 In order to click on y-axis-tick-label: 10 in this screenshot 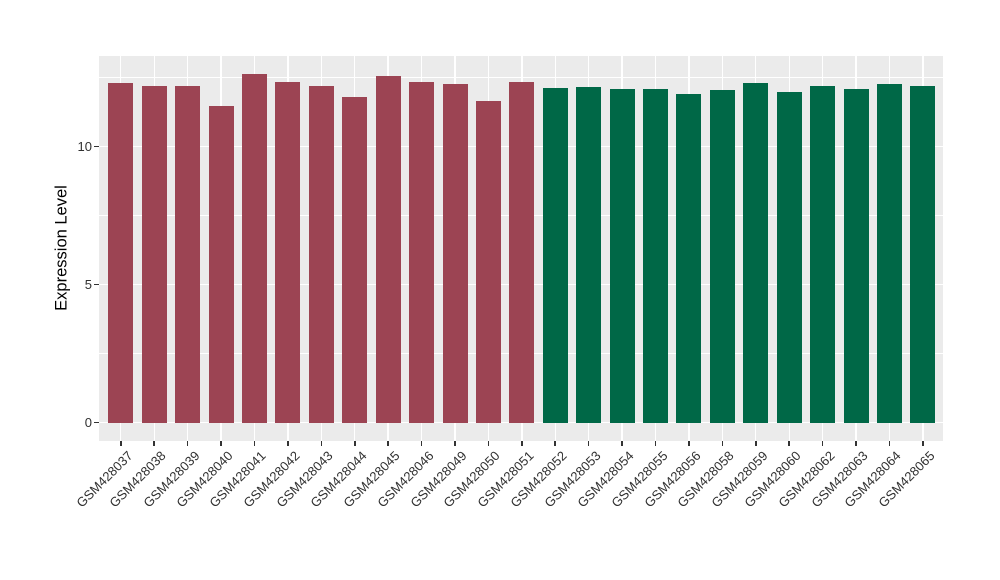, I will do `click(84, 146)`.